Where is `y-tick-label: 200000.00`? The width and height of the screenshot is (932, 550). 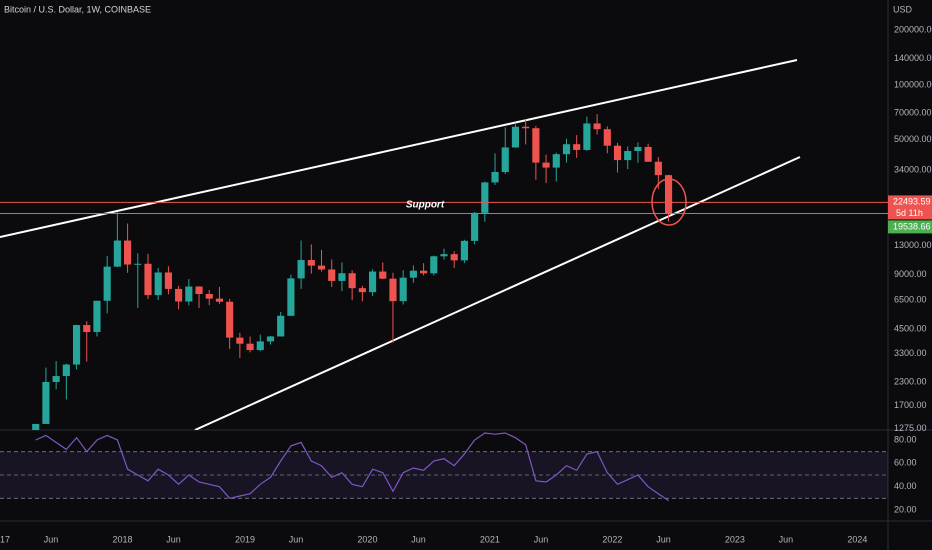
y-tick-label: 200000.00 is located at coordinates (913, 30).